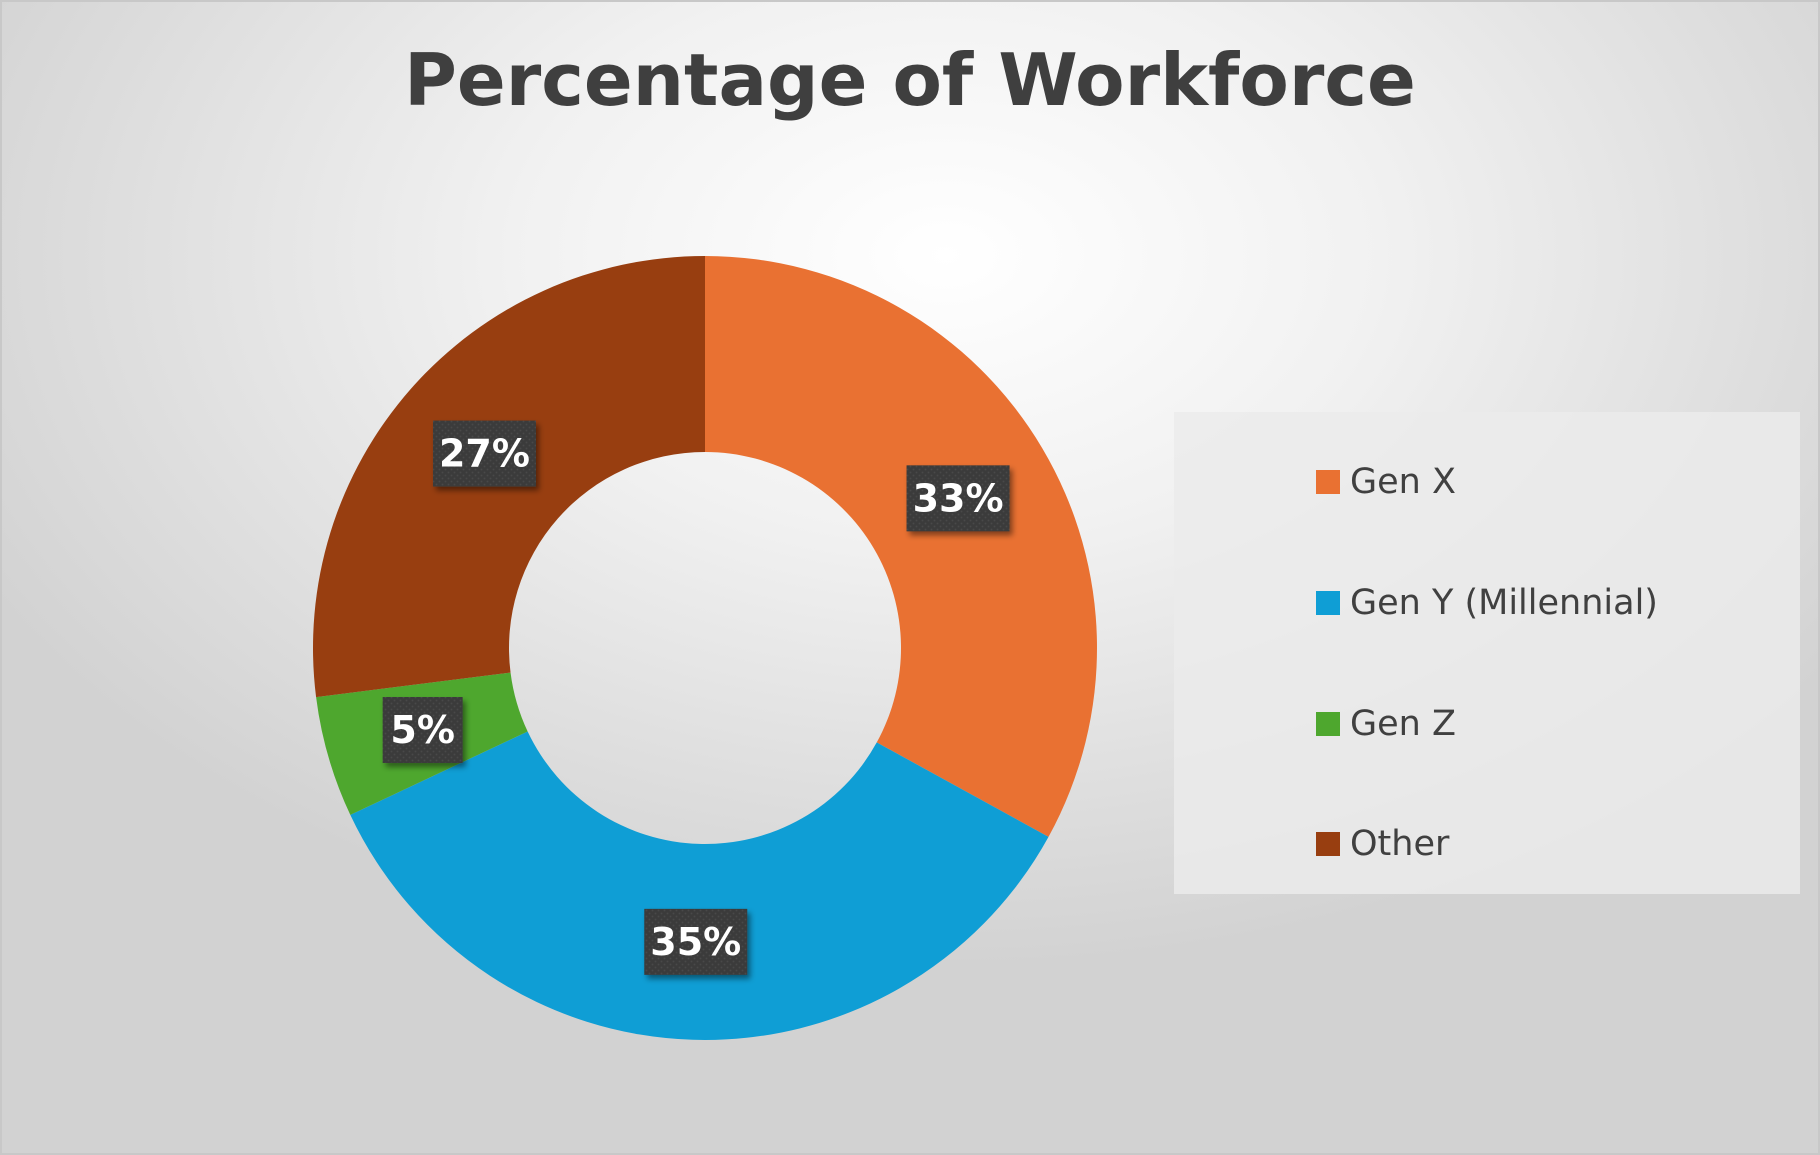 The image size is (1820, 1155). I want to click on data-label-text: 33%, so click(958, 498).